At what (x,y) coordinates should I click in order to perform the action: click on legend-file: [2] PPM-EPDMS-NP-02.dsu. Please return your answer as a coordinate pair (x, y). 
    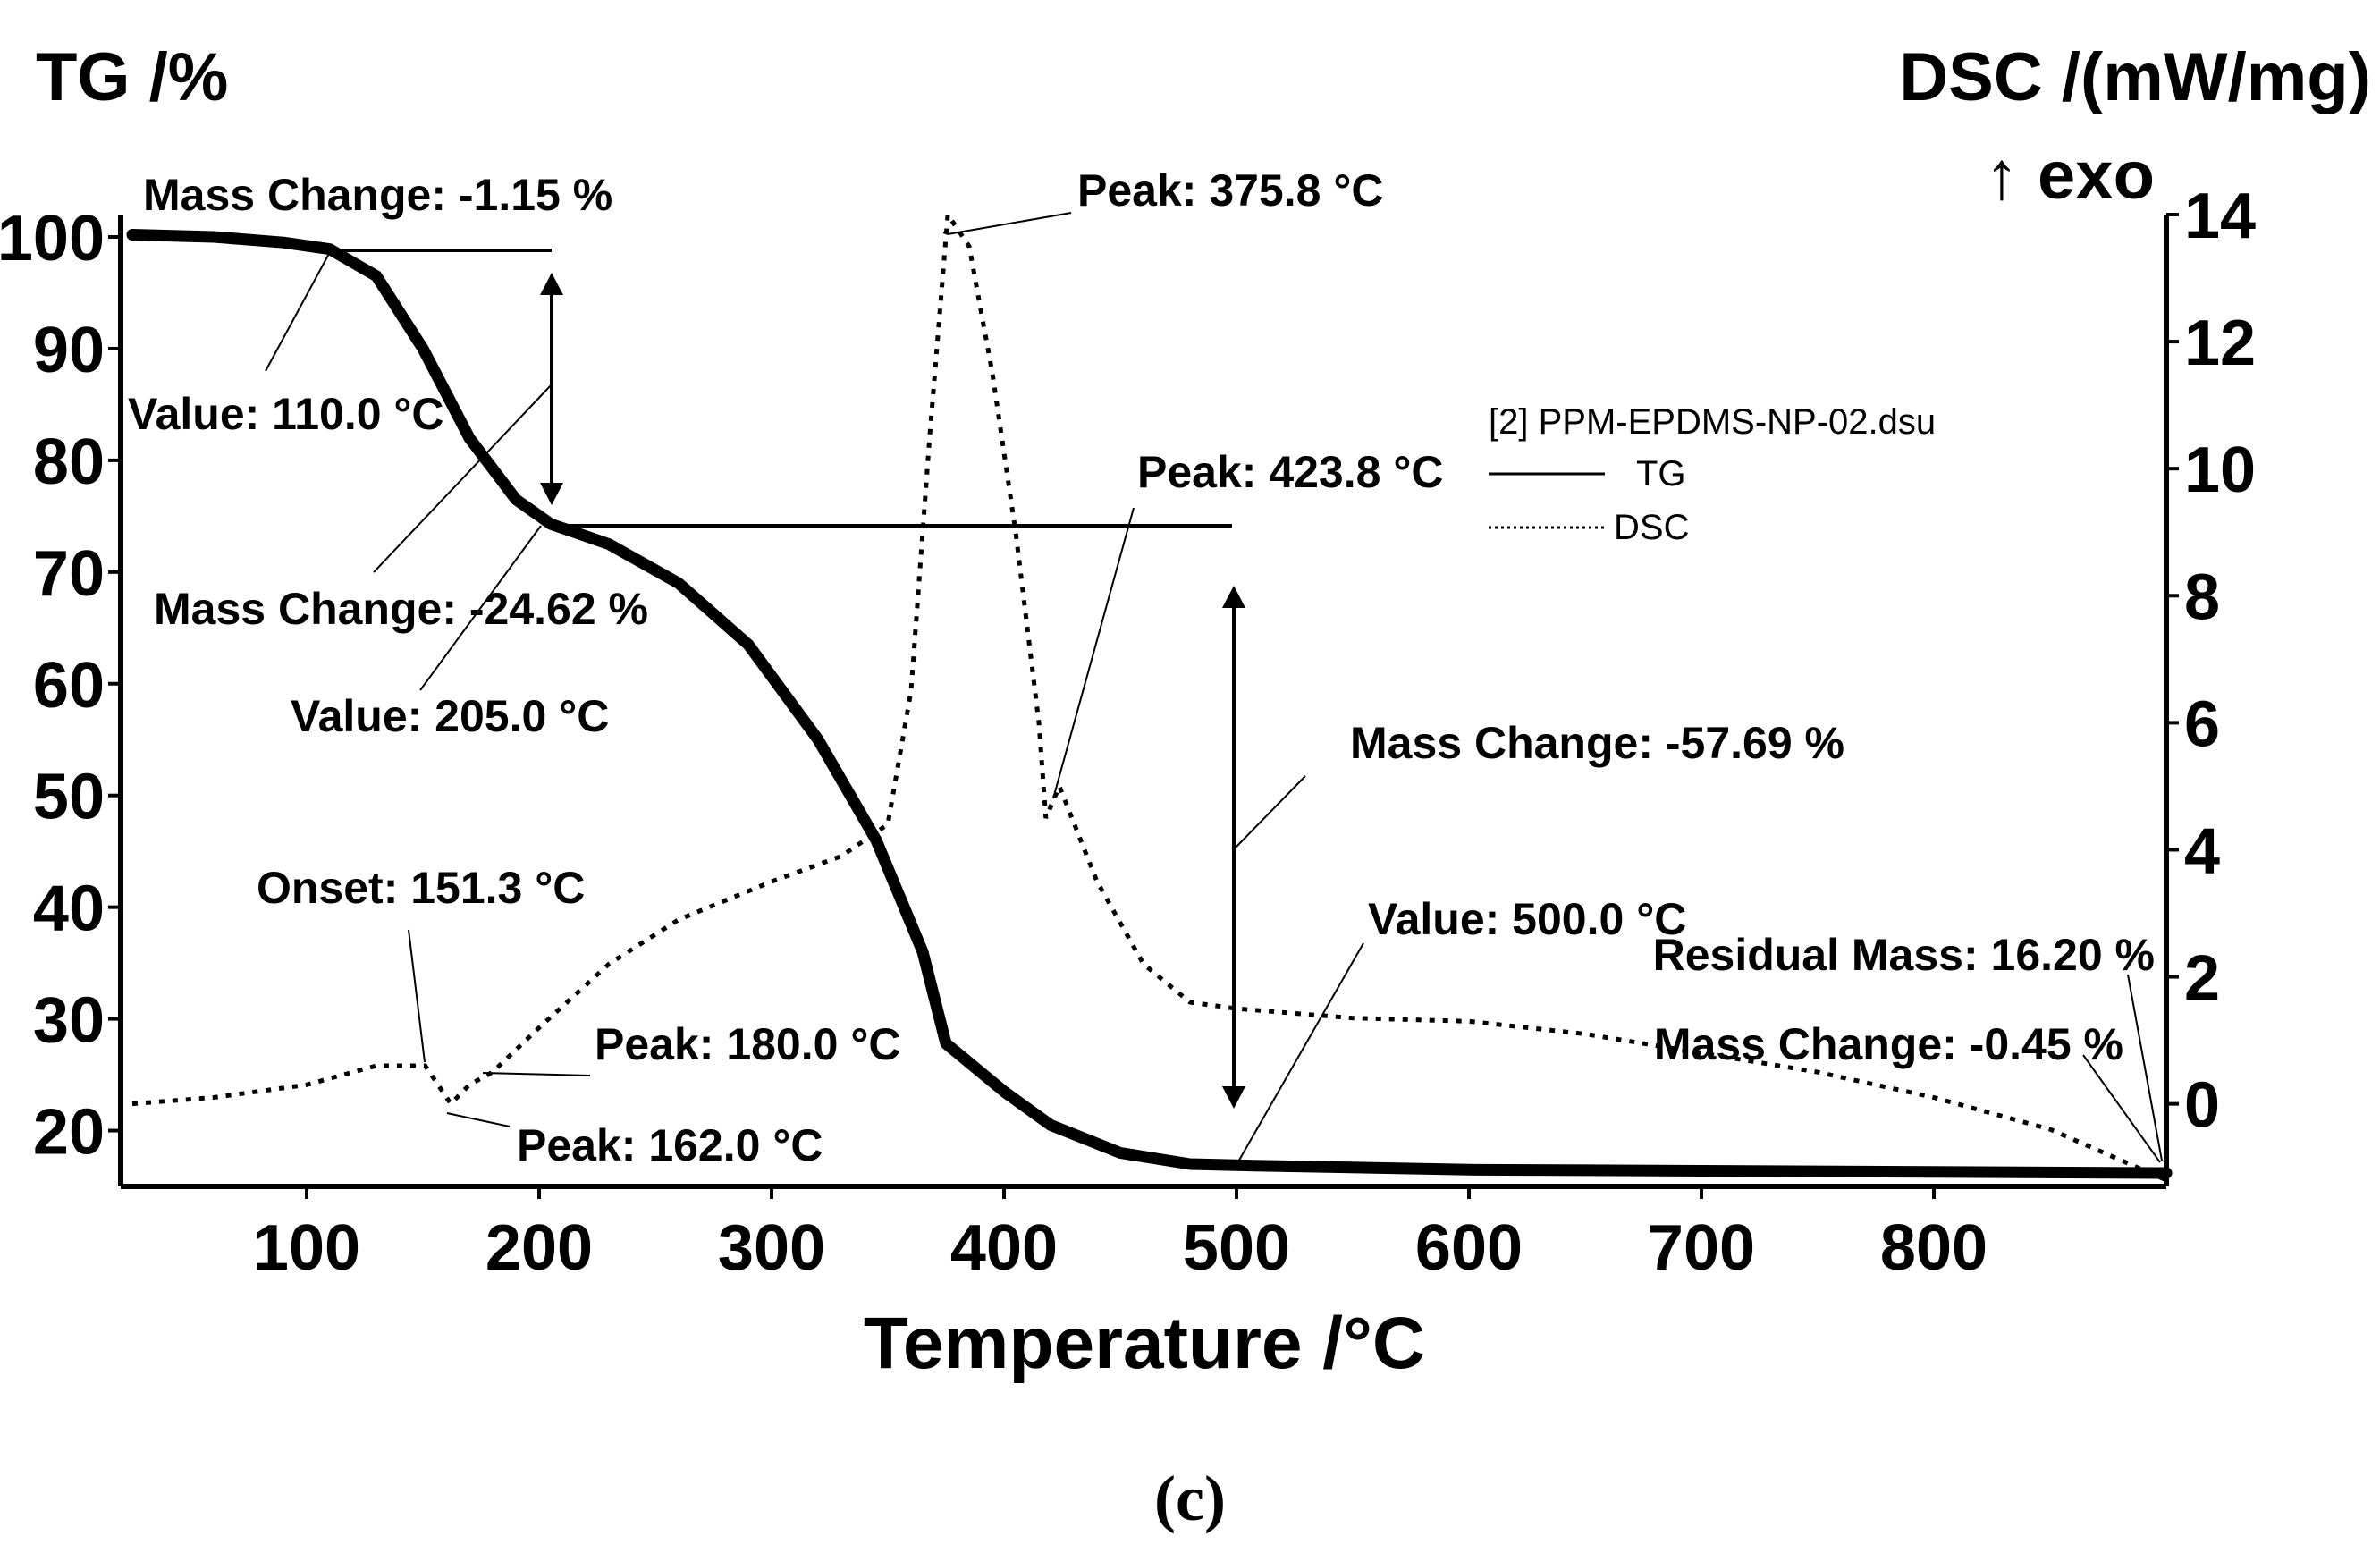
    Looking at the image, I should click on (1712, 422).